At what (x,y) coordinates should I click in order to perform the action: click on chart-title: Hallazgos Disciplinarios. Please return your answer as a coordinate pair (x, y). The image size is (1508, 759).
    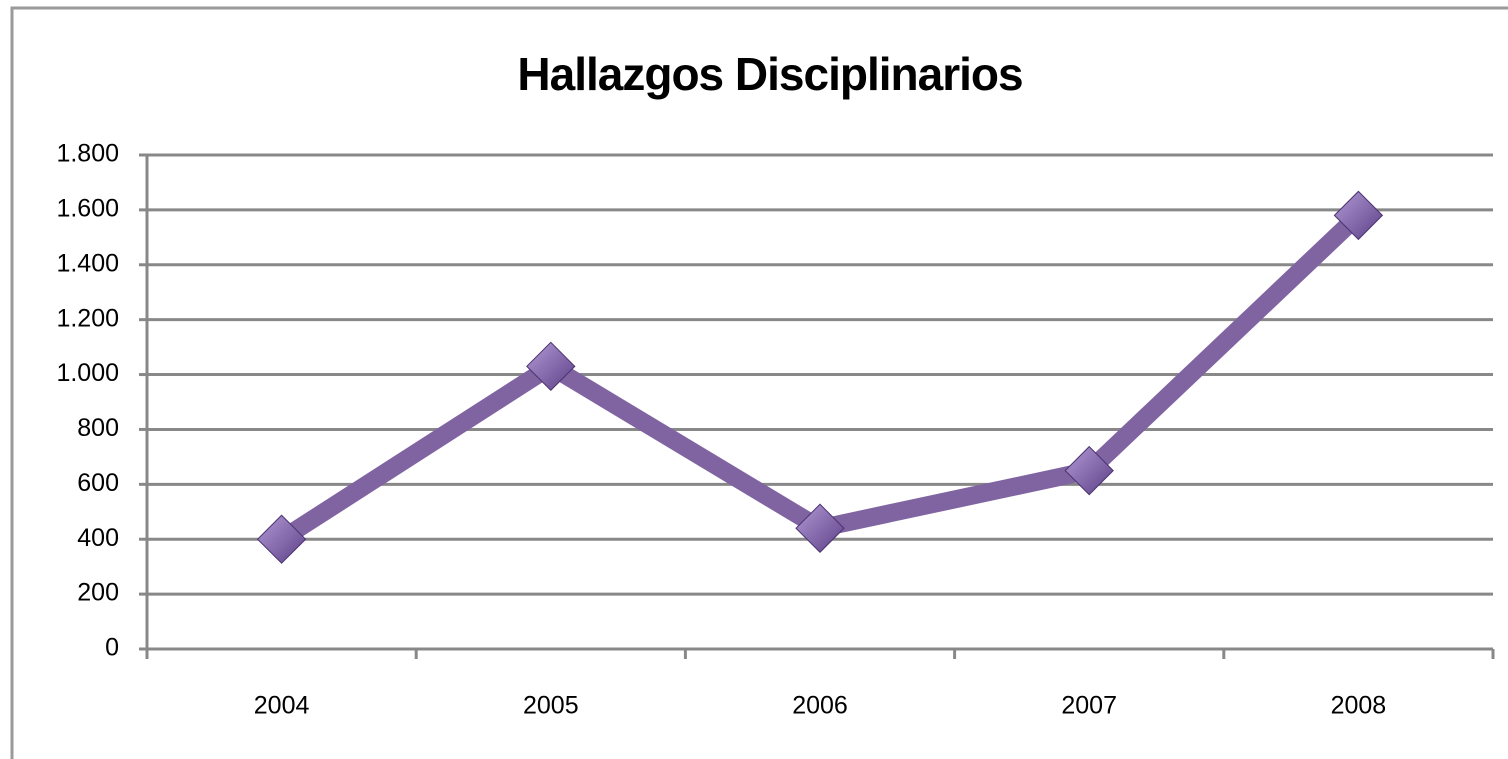
    Looking at the image, I should click on (769, 74).